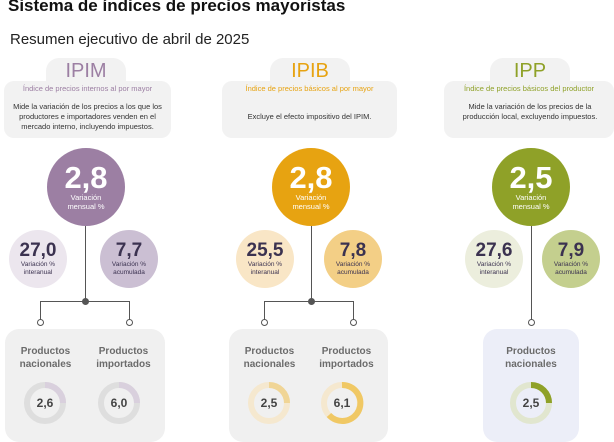  Describe the element at coordinates (531, 197) in the screenshot. I see `ipp-monthly-label-1: Variación` at that location.